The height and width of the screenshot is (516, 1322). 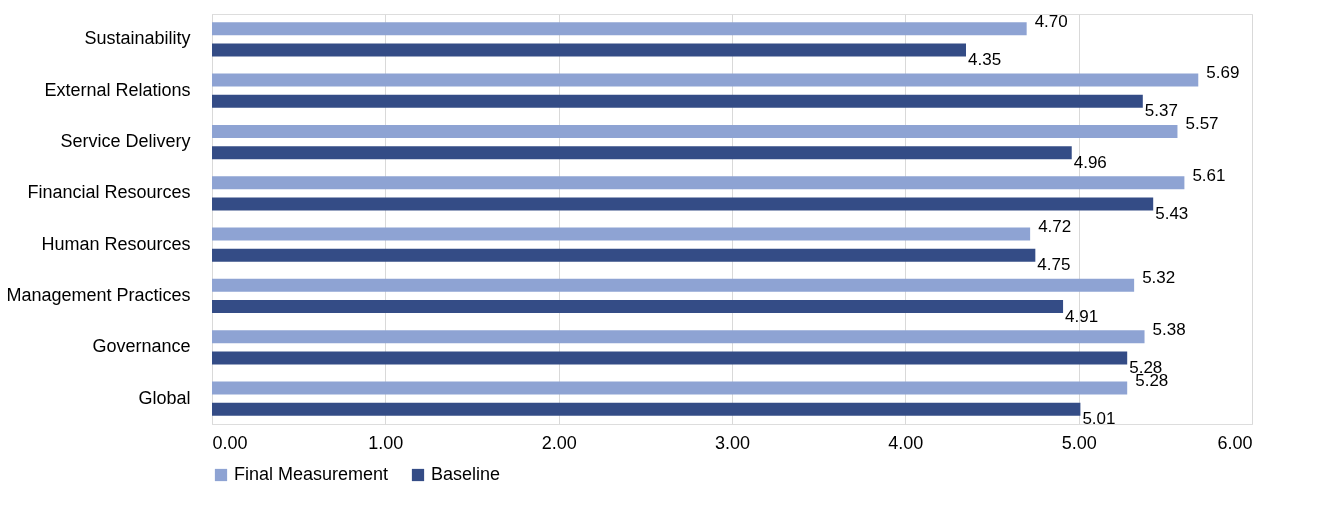 What do you see at coordinates (906, 442) in the screenshot?
I see `x-tick-label: 4.00` at bounding box center [906, 442].